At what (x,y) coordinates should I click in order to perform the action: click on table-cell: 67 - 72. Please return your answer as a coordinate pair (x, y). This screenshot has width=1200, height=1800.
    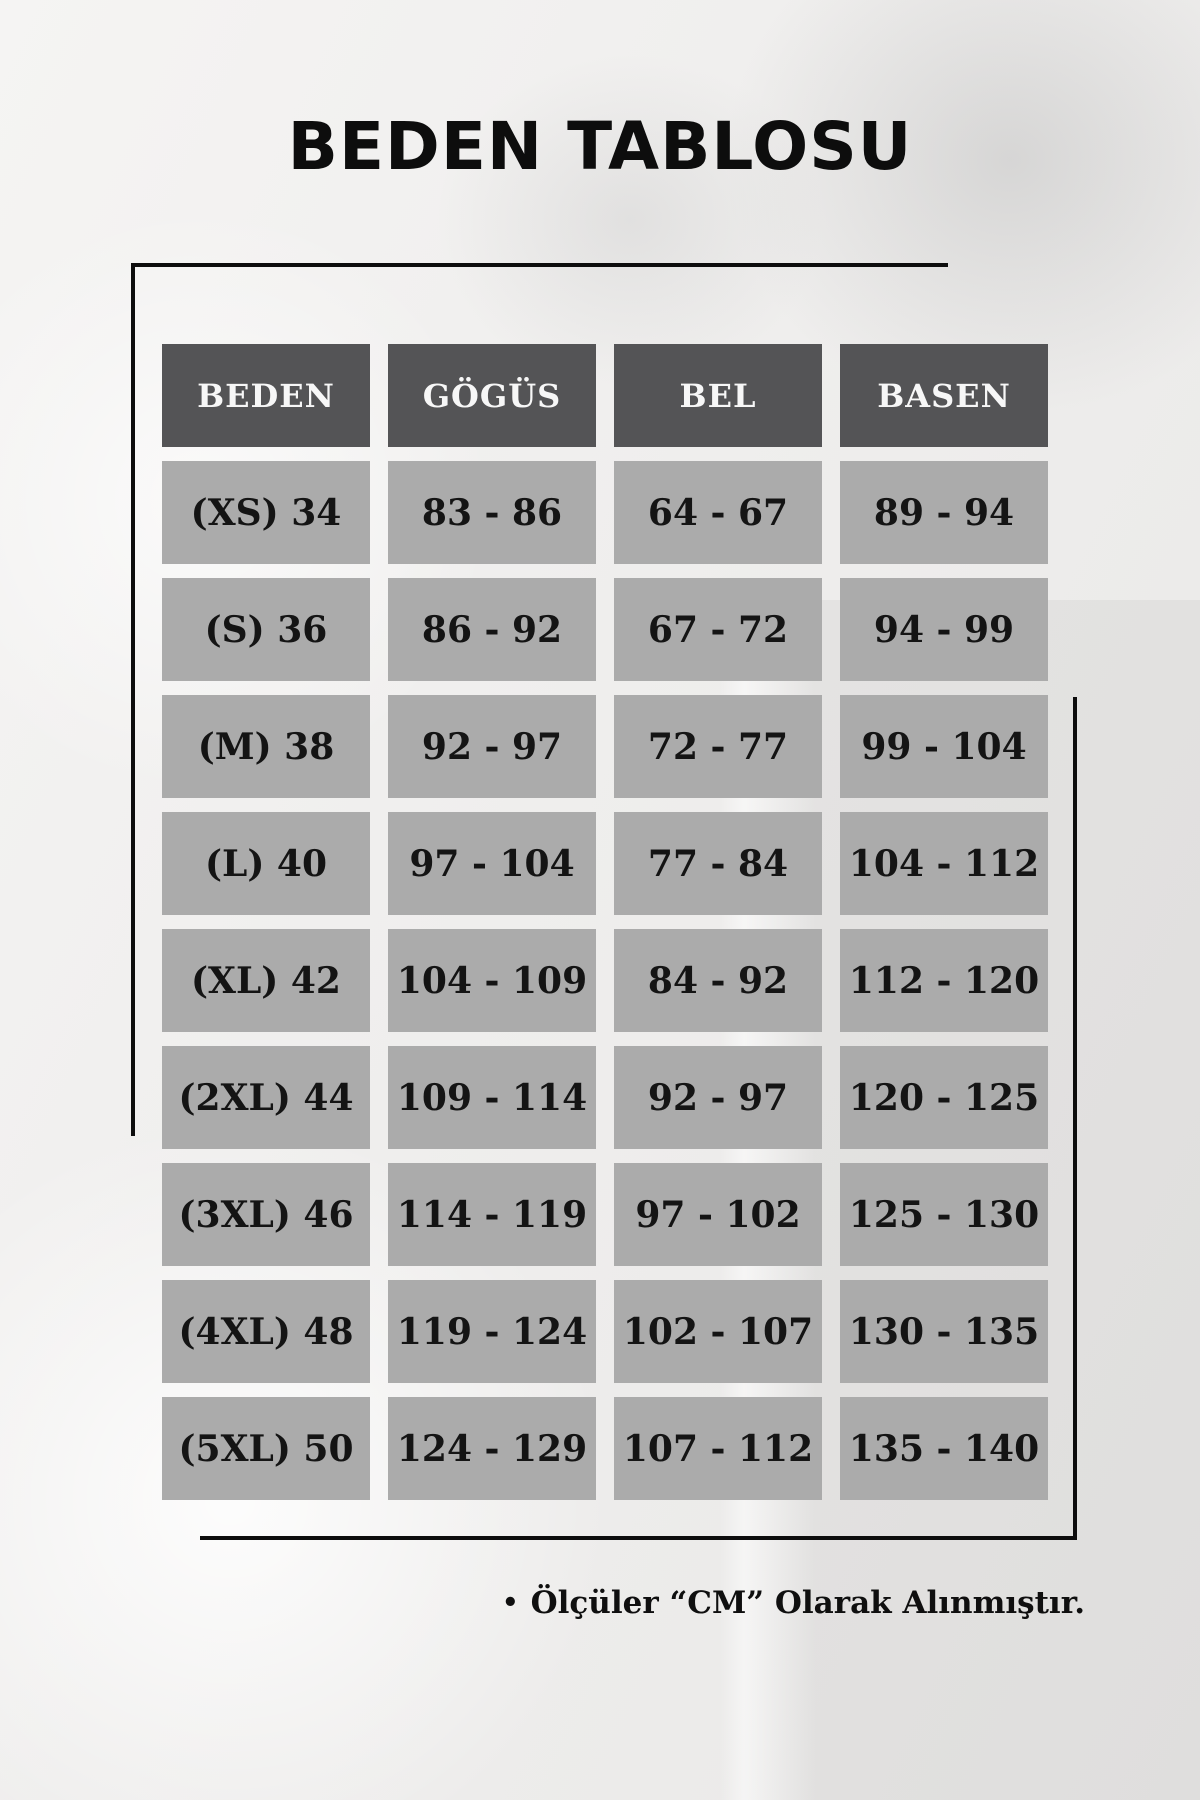
    Looking at the image, I should click on (718, 629).